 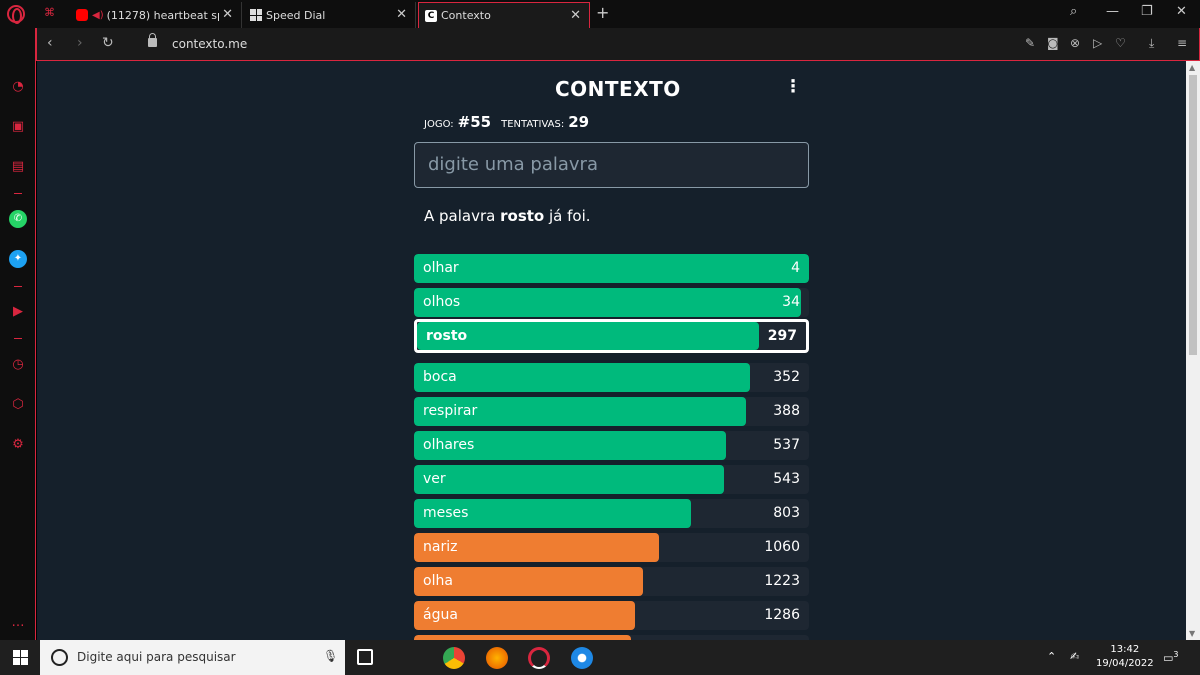 What do you see at coordinates (439, 124) in the screenshot?
I see `game-label: JOGO:` at bounding box center [439, 124].